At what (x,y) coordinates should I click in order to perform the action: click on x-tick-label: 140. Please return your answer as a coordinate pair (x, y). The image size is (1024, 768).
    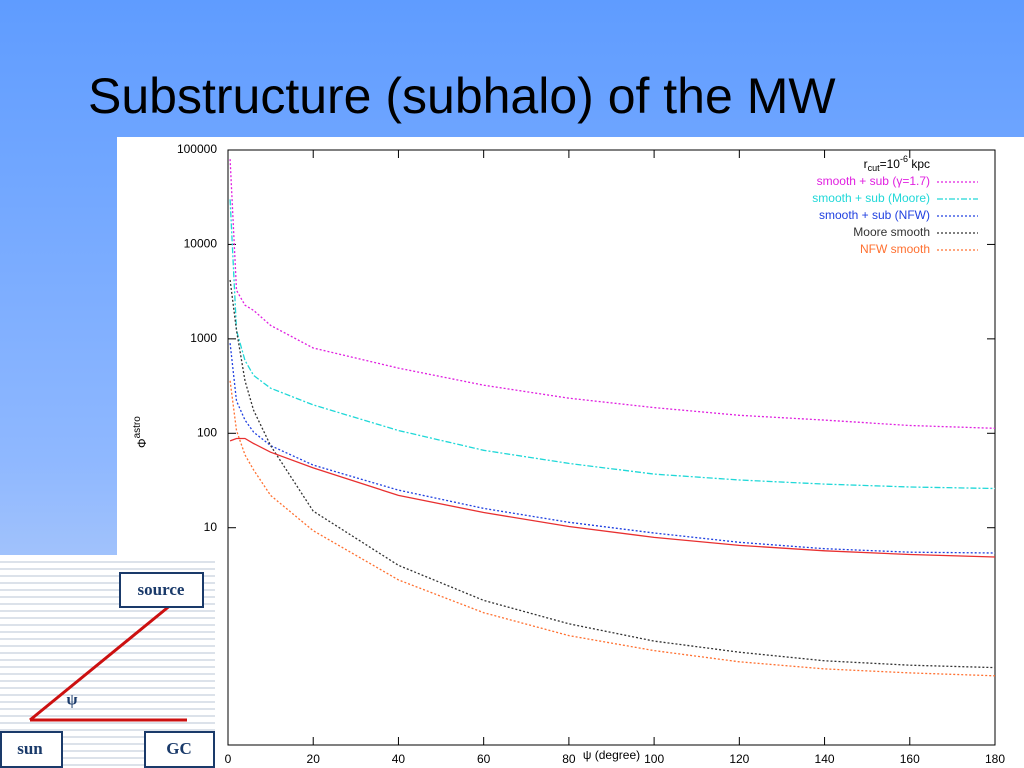
    Looking at the image, I should click on (825, 759).